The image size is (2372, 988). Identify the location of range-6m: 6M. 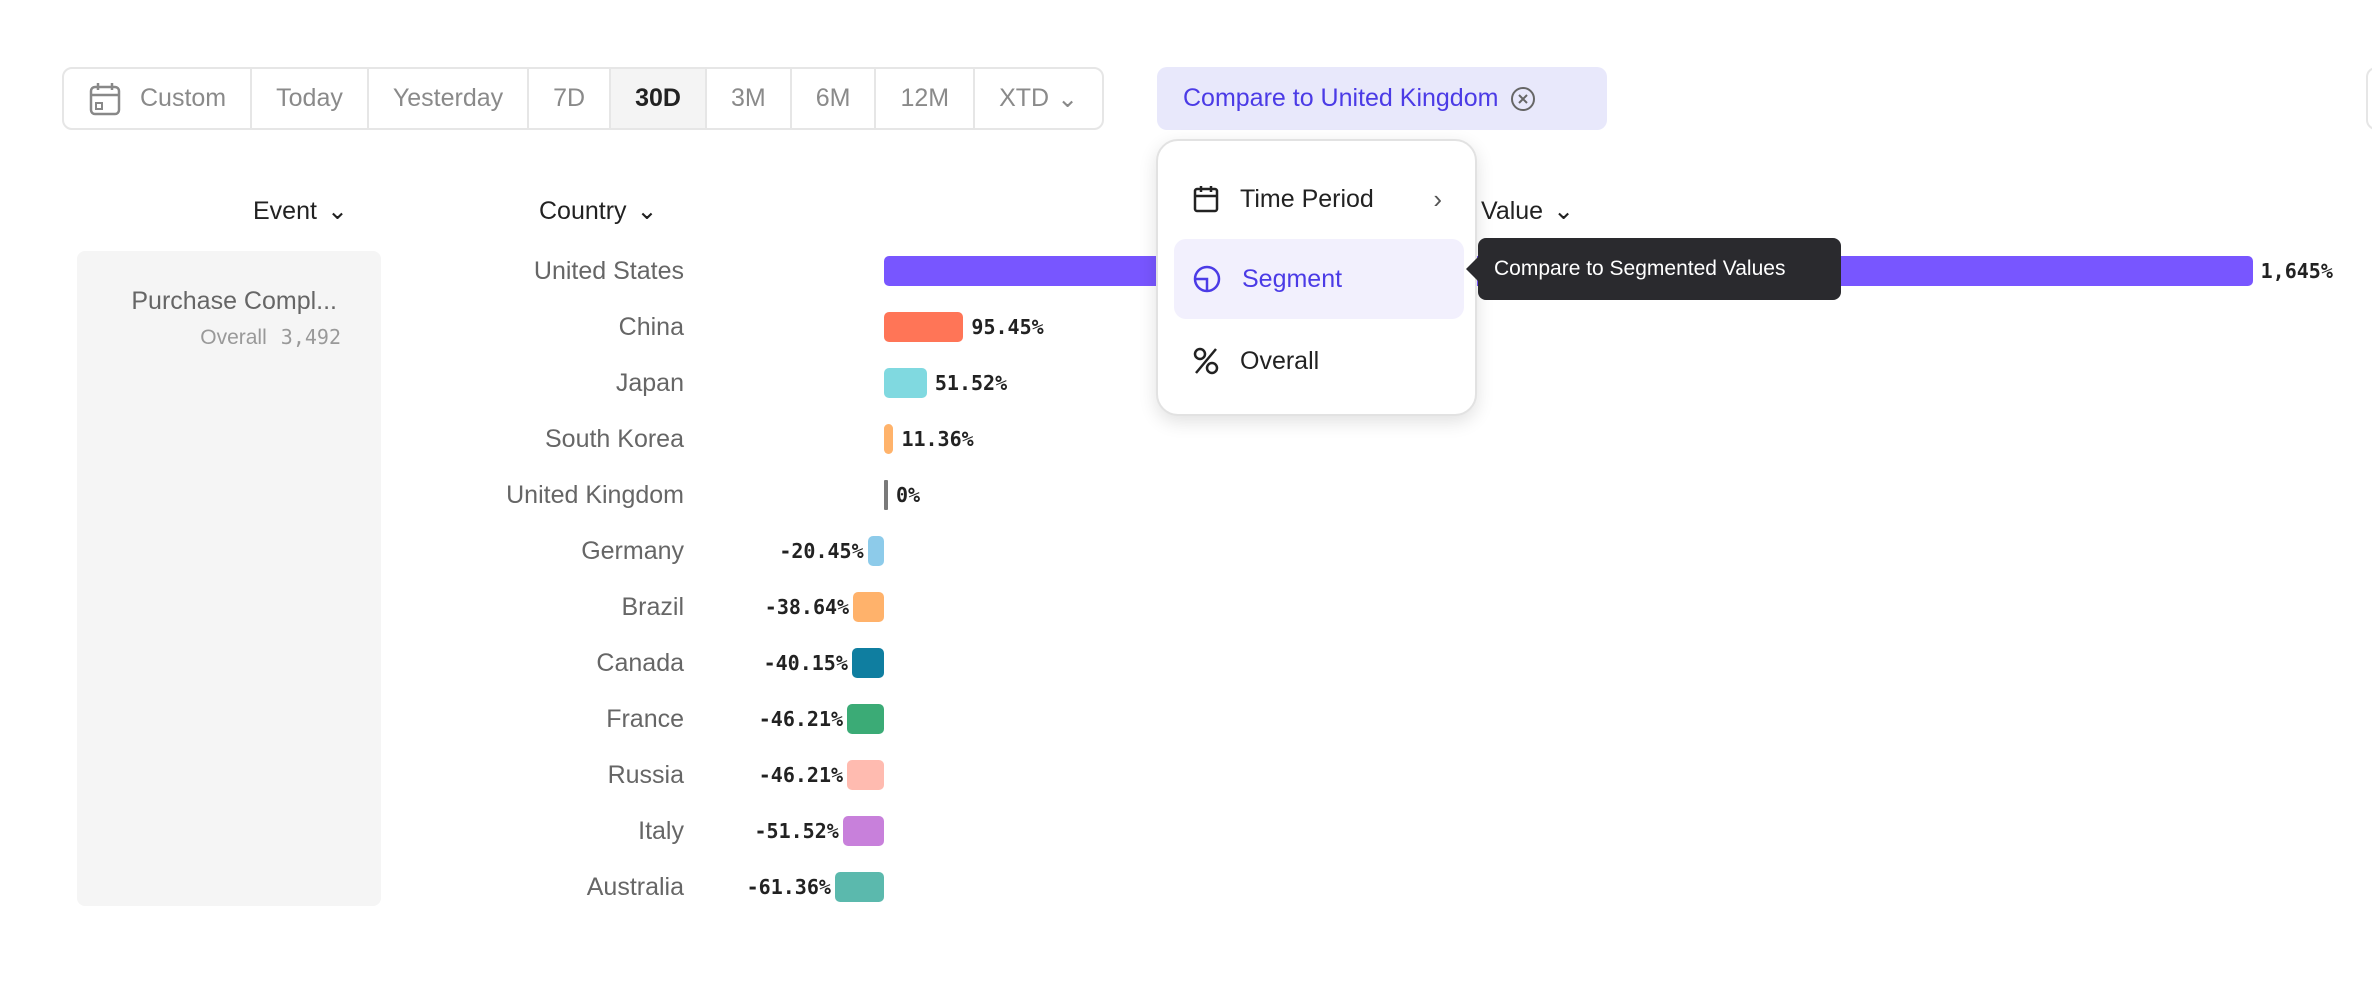
(834, 98).